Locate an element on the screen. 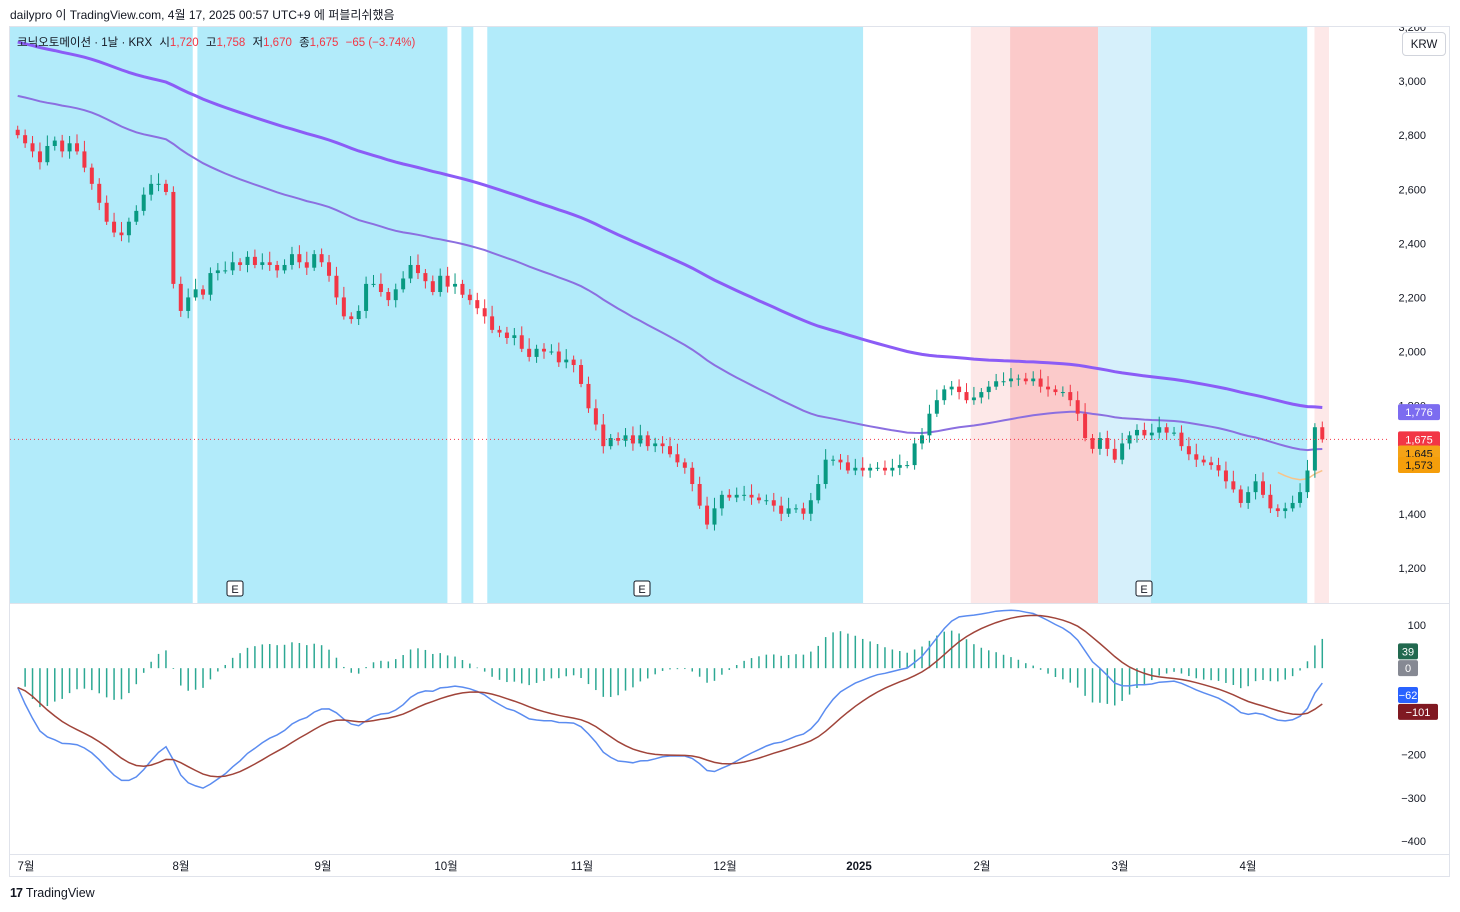  price-value-label: 1,573 is located at coordinates (1419, 466).